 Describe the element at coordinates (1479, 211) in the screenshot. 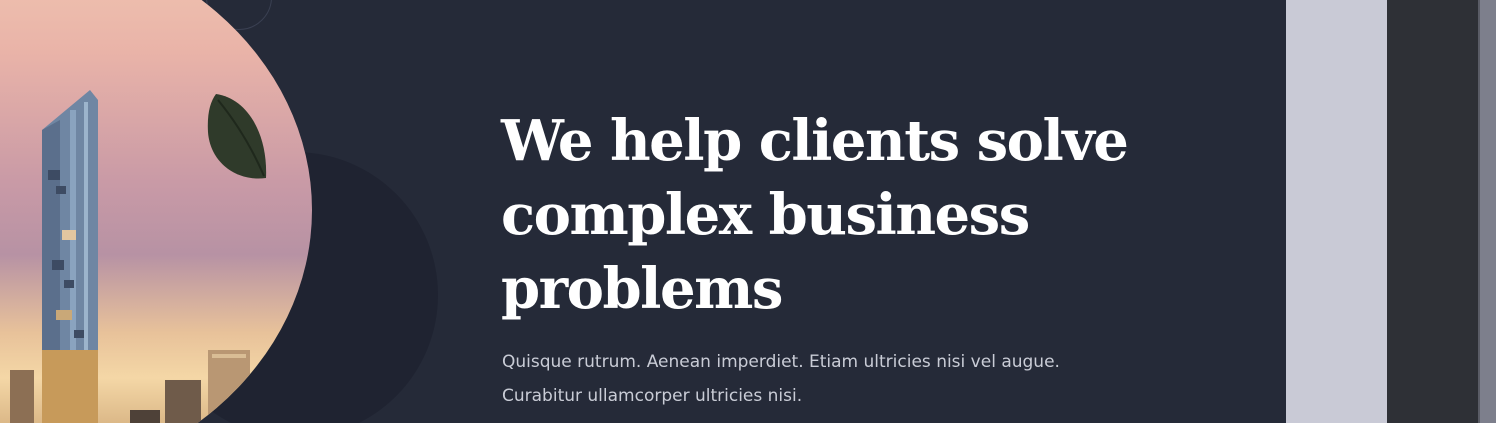

I see `scrollbar-edge` at that location.